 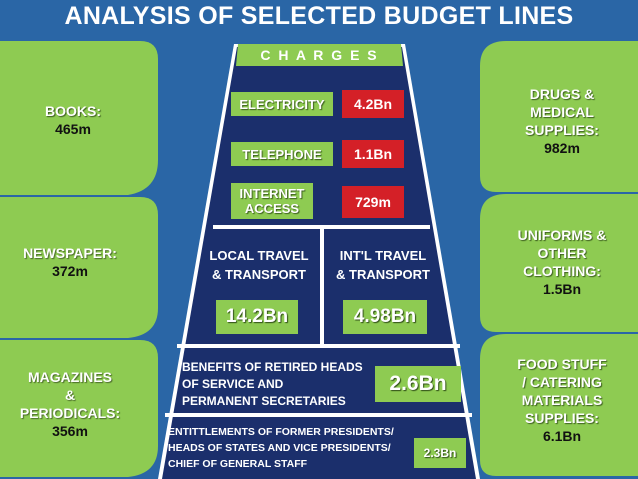 I want to click on left-leaf-newspaper, so click(x=79, y=267).